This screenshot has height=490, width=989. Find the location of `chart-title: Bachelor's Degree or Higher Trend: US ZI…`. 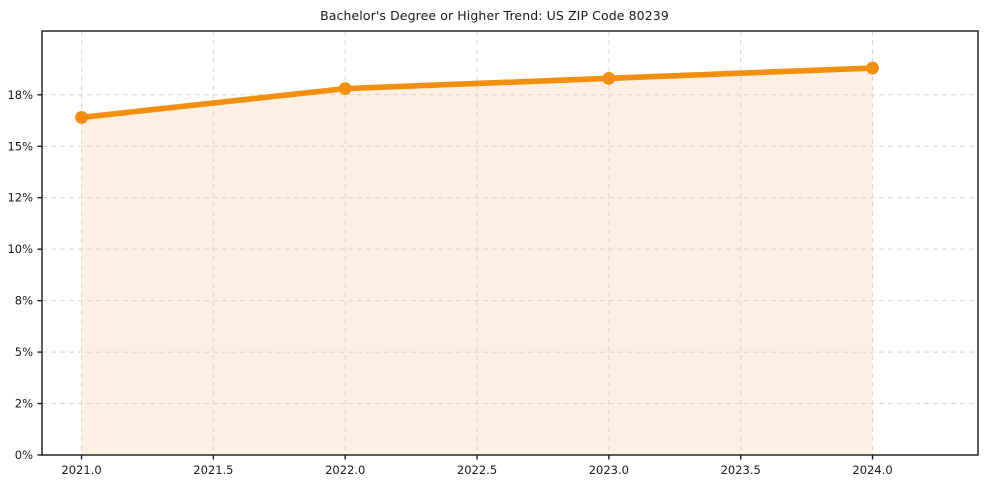

chart-title: Bachelor's Degree or Higher Trend: US ZI… is located at coordinates (494, 15).